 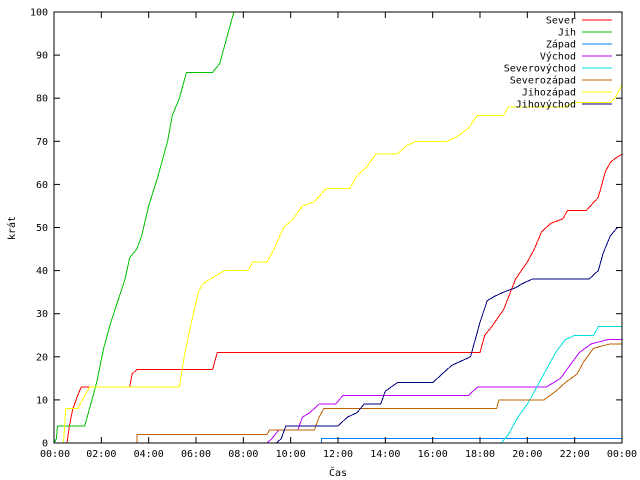 I want to click on y-tick-label: 30, so click(x=42, y=314).